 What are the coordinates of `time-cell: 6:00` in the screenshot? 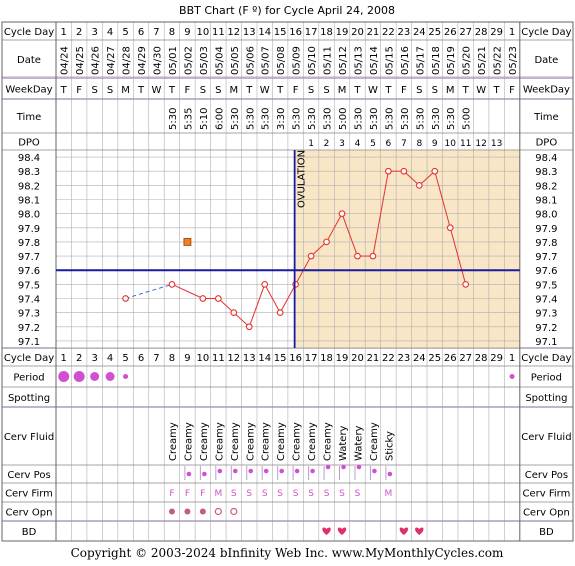 It's located at (219, 119).